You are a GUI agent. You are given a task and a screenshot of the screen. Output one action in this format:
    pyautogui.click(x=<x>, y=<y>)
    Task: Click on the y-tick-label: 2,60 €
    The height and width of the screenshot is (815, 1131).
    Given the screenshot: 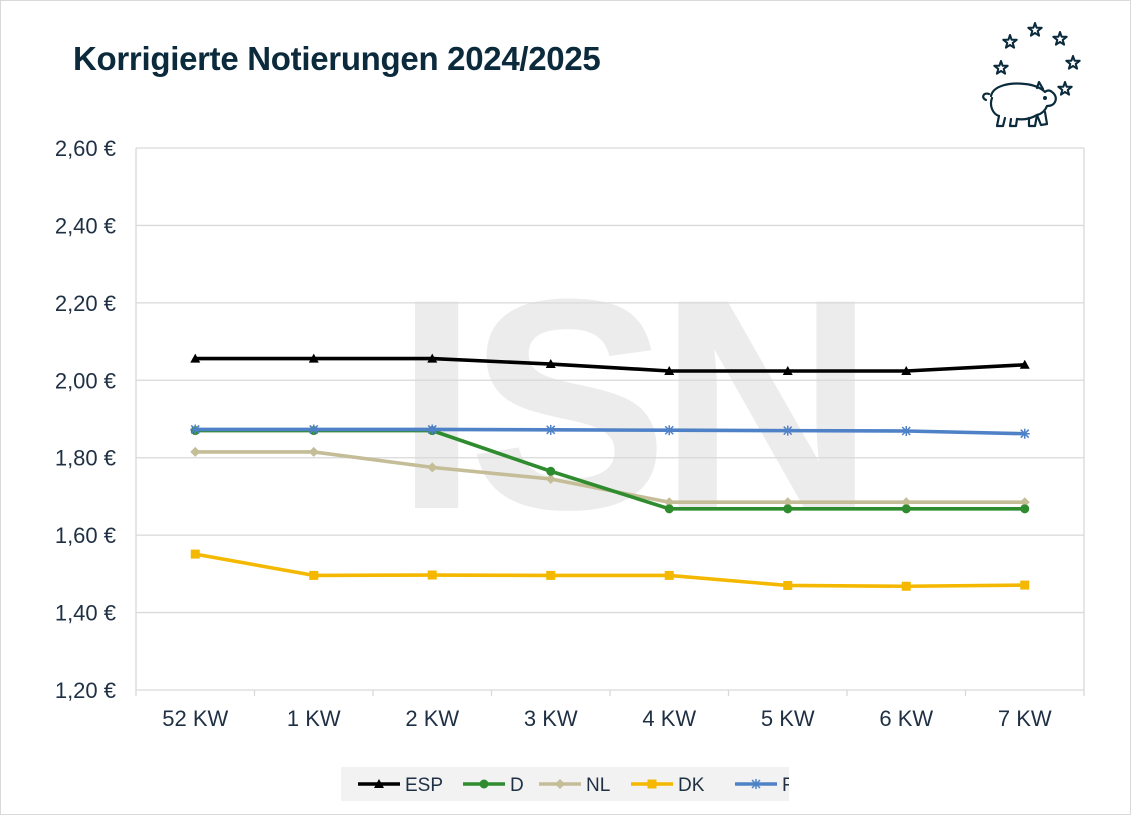 What is the action you would take?
    pyautogui.click(x=85, y=148)
    